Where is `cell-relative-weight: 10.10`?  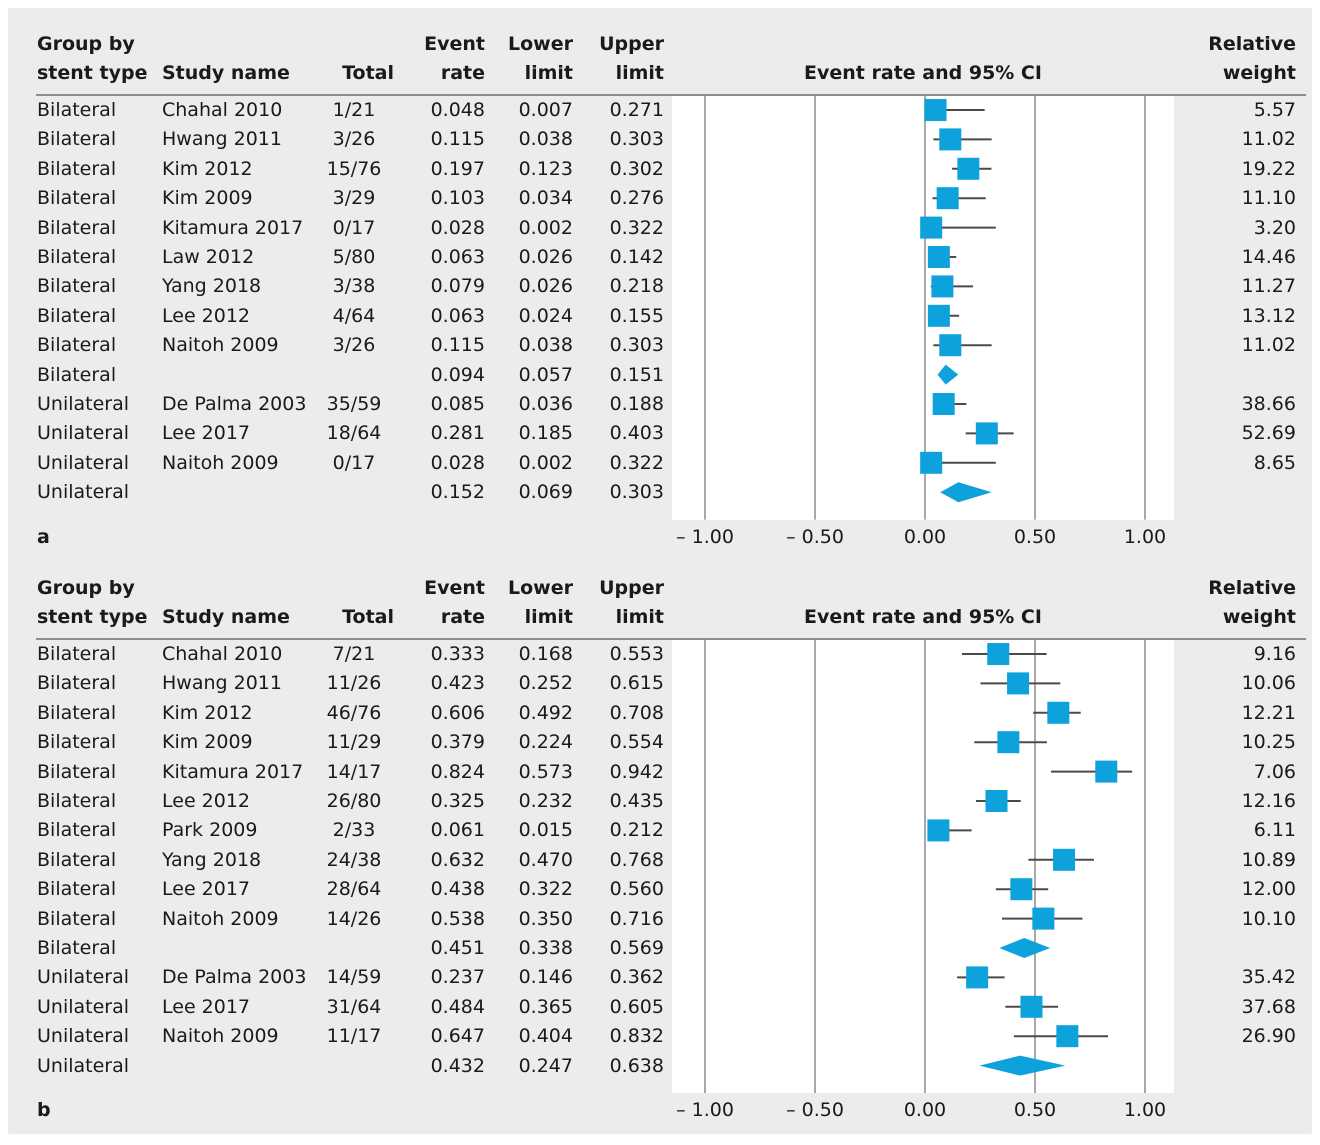
cell-relative-weight: 10.10 is located at coordinates (1268, 918).